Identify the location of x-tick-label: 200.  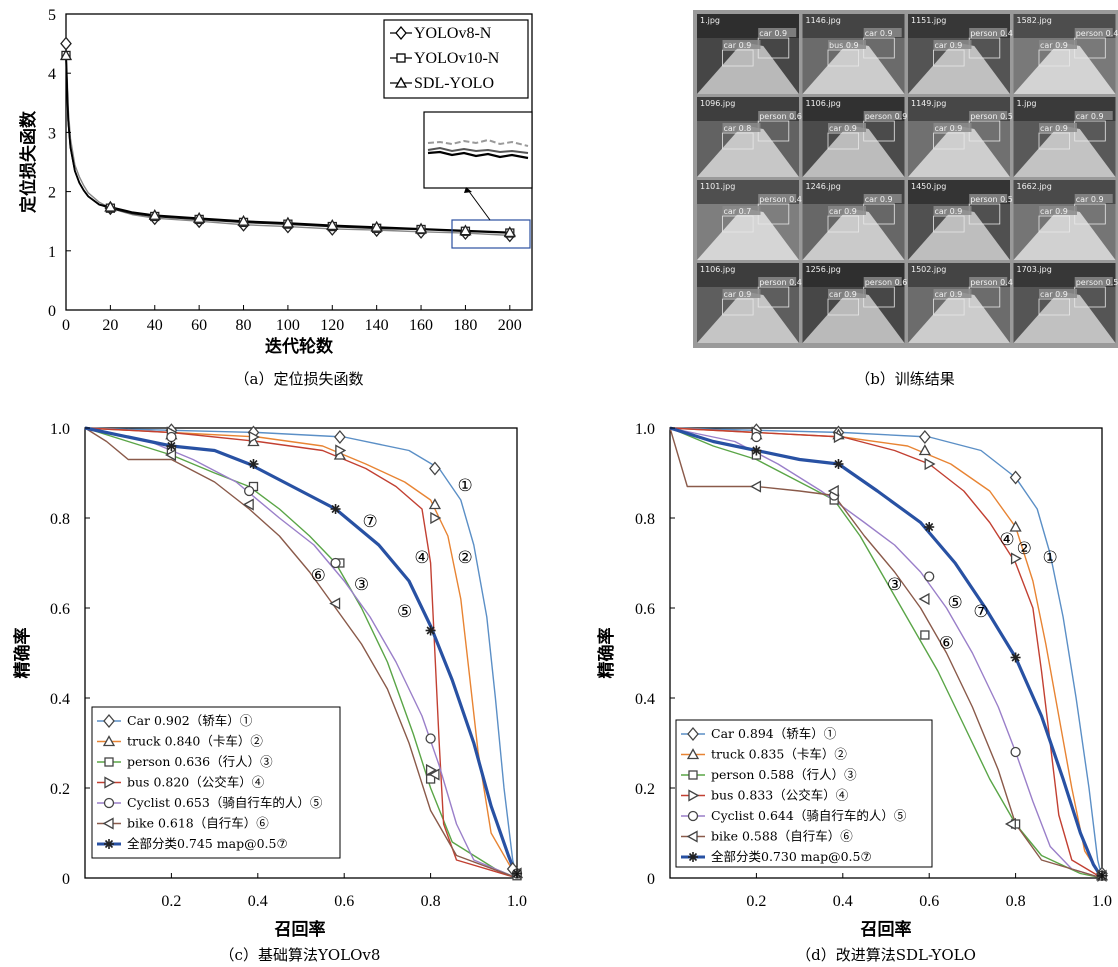
(510, 325).